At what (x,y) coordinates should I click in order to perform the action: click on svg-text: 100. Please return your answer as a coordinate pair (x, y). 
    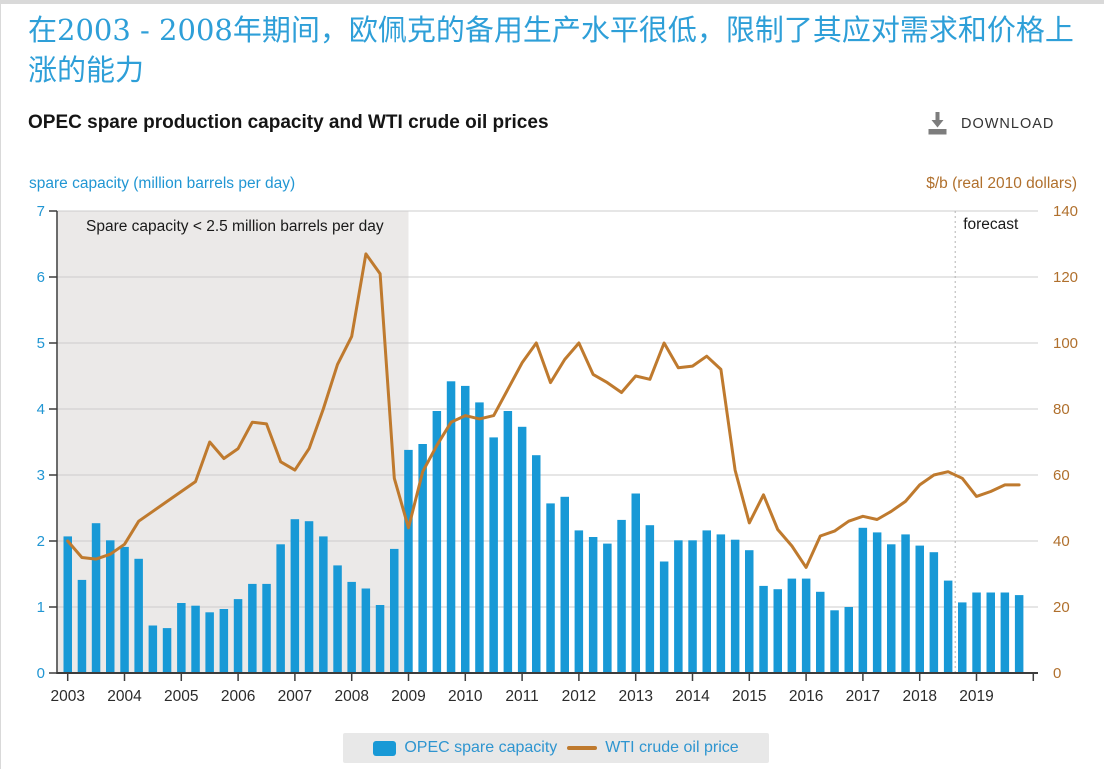
    Looking at the image, I should click on (1065, 343).